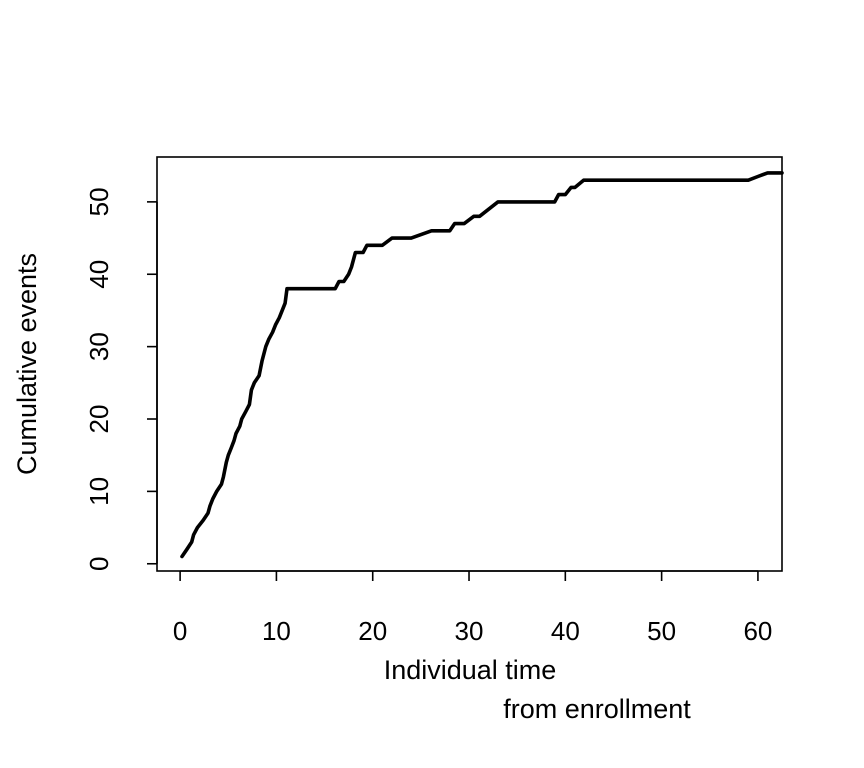  Describe the element at coordinates (99, 346) in the screenshot. I see `y-tick-label: 30` at that location.